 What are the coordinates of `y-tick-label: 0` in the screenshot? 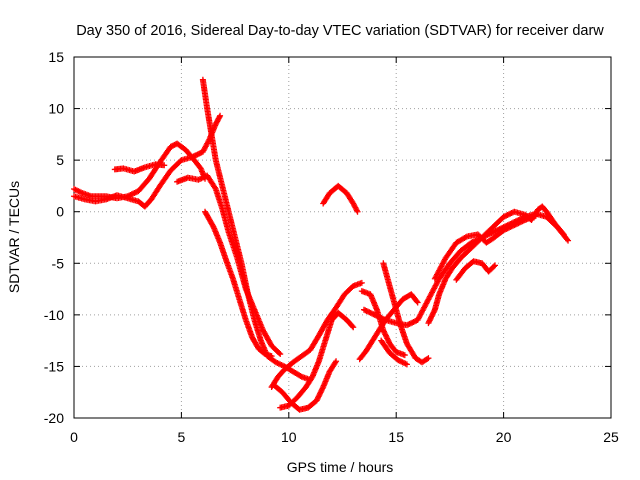 It's located at (60, 212).